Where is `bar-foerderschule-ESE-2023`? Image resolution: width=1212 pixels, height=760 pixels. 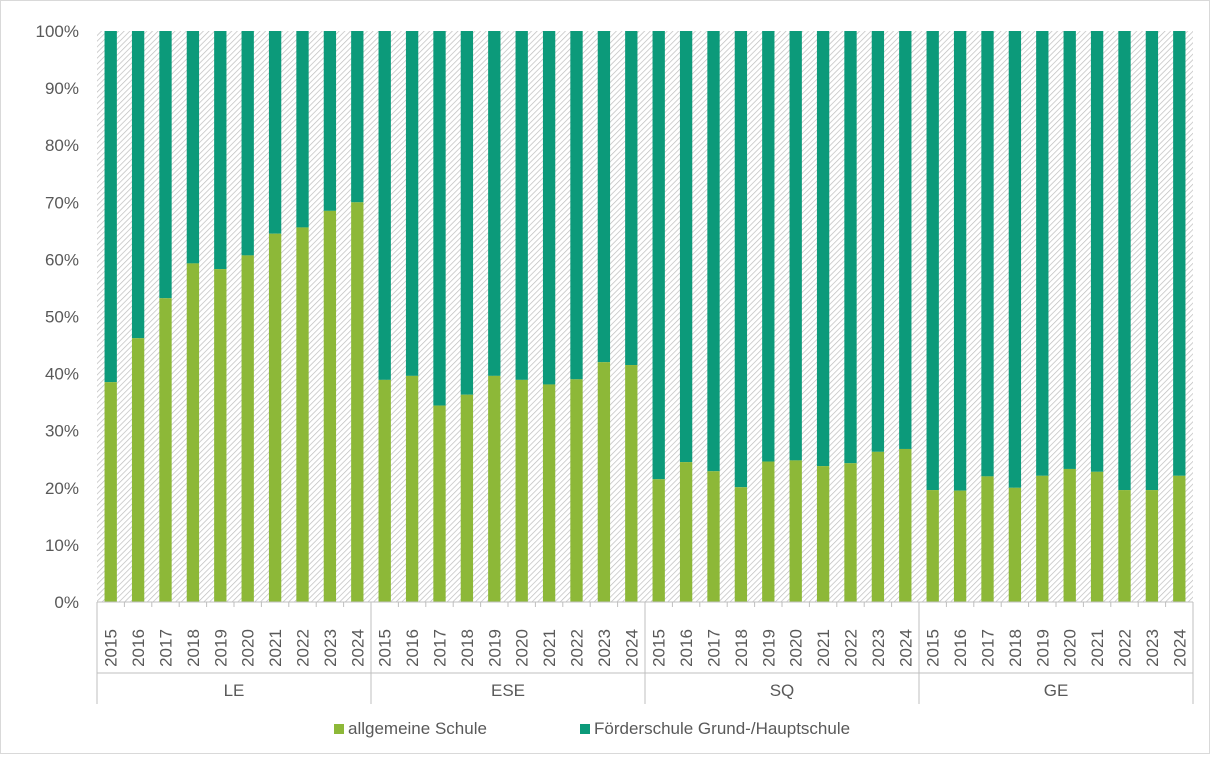
bar-foerderschule-ESE-2023 is located at coordinates (604, 197).